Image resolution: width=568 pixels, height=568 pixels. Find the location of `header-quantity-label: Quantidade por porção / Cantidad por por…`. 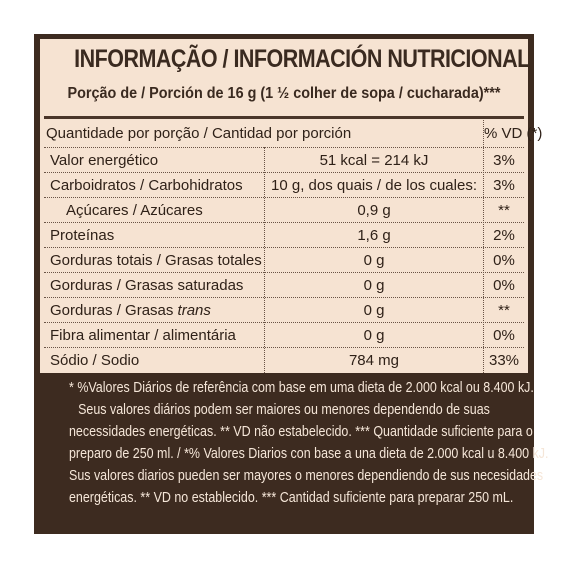

header-quantity-label: Quantidade por porção / Cantidad por por… is located at coordinates (199, 133).